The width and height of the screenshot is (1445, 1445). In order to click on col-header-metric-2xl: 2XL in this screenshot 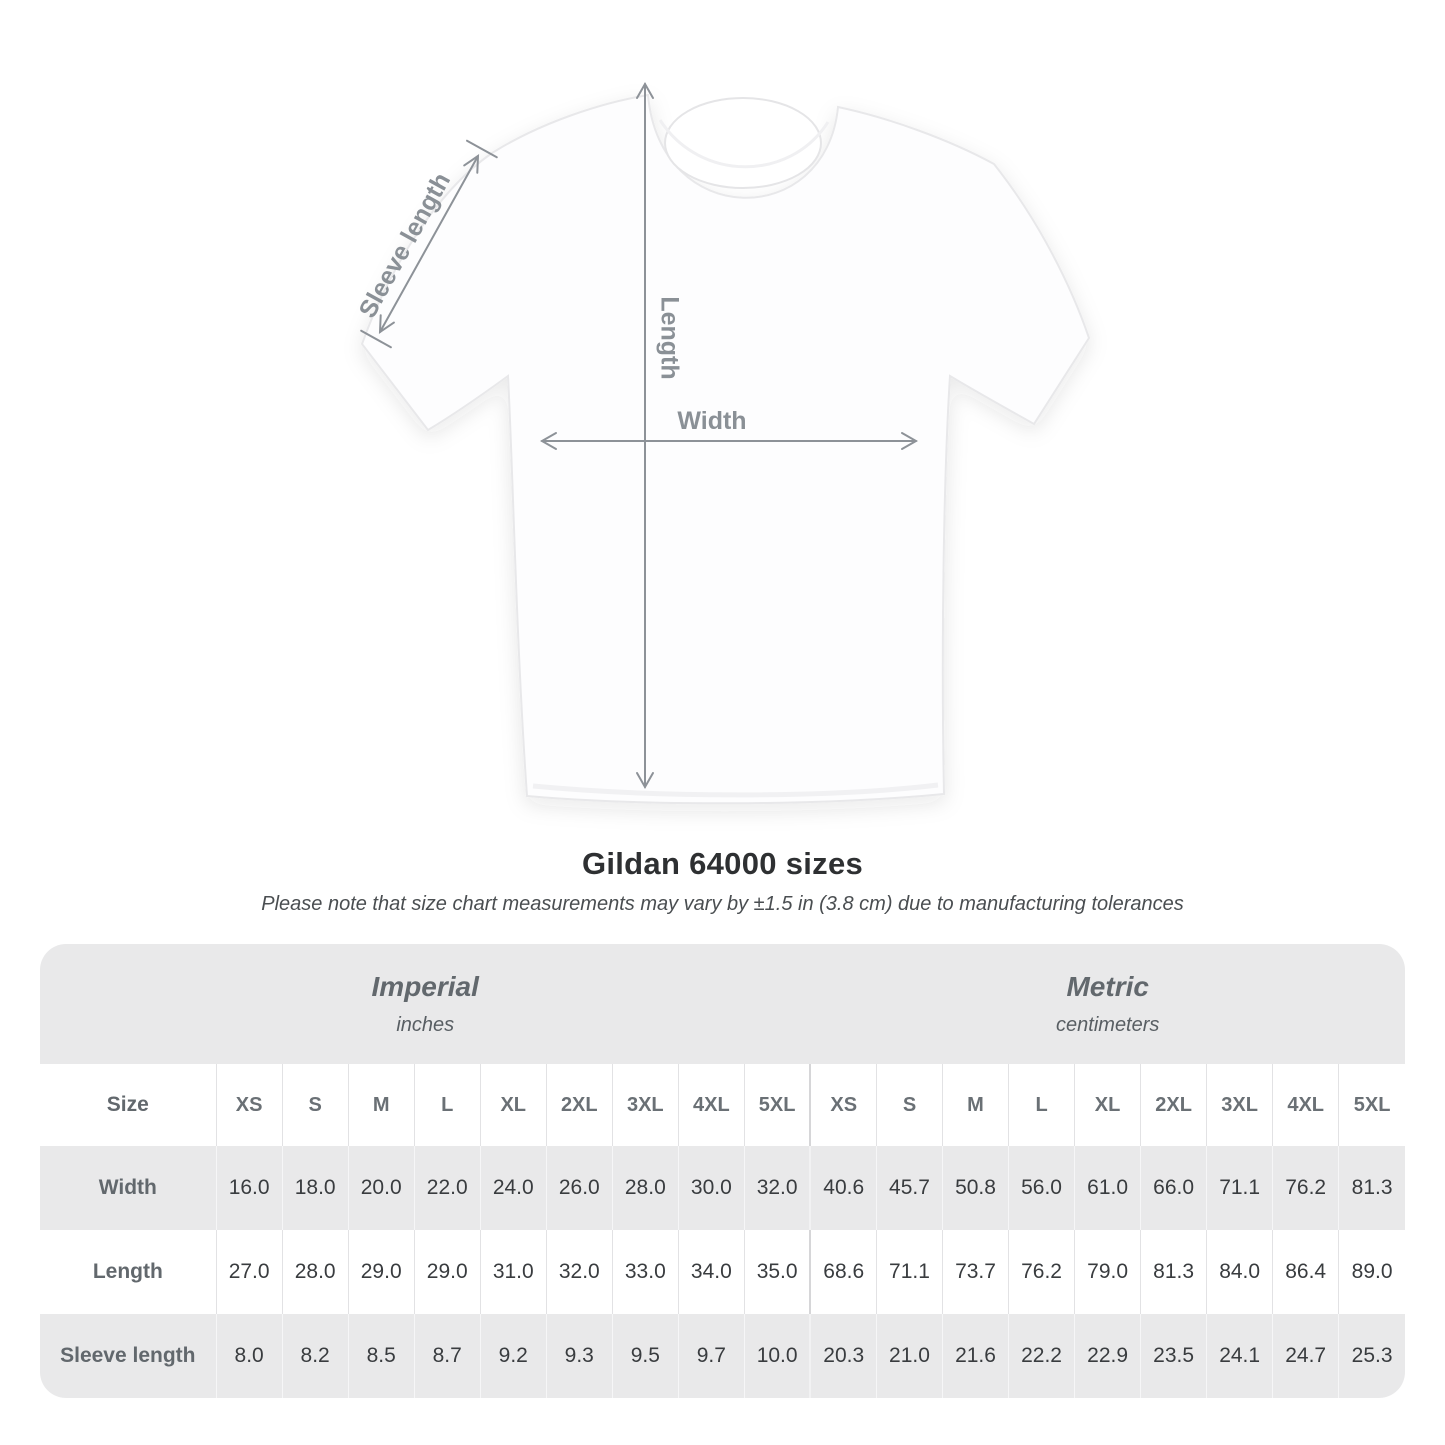, I will do `click(1173, 1105)`.